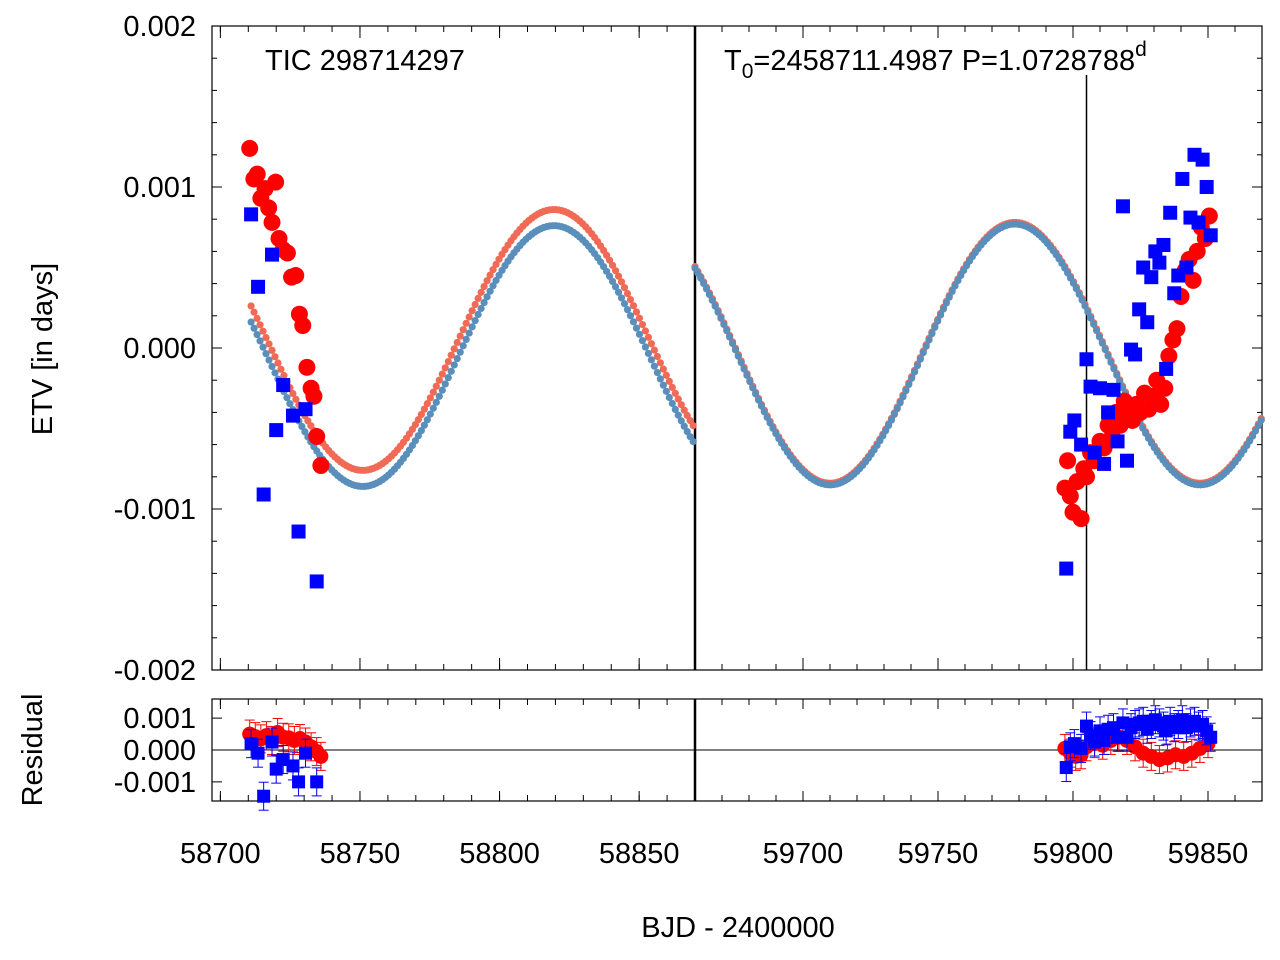  I want to click on ephemeris-t0-sub: 0, so click(748, 71).